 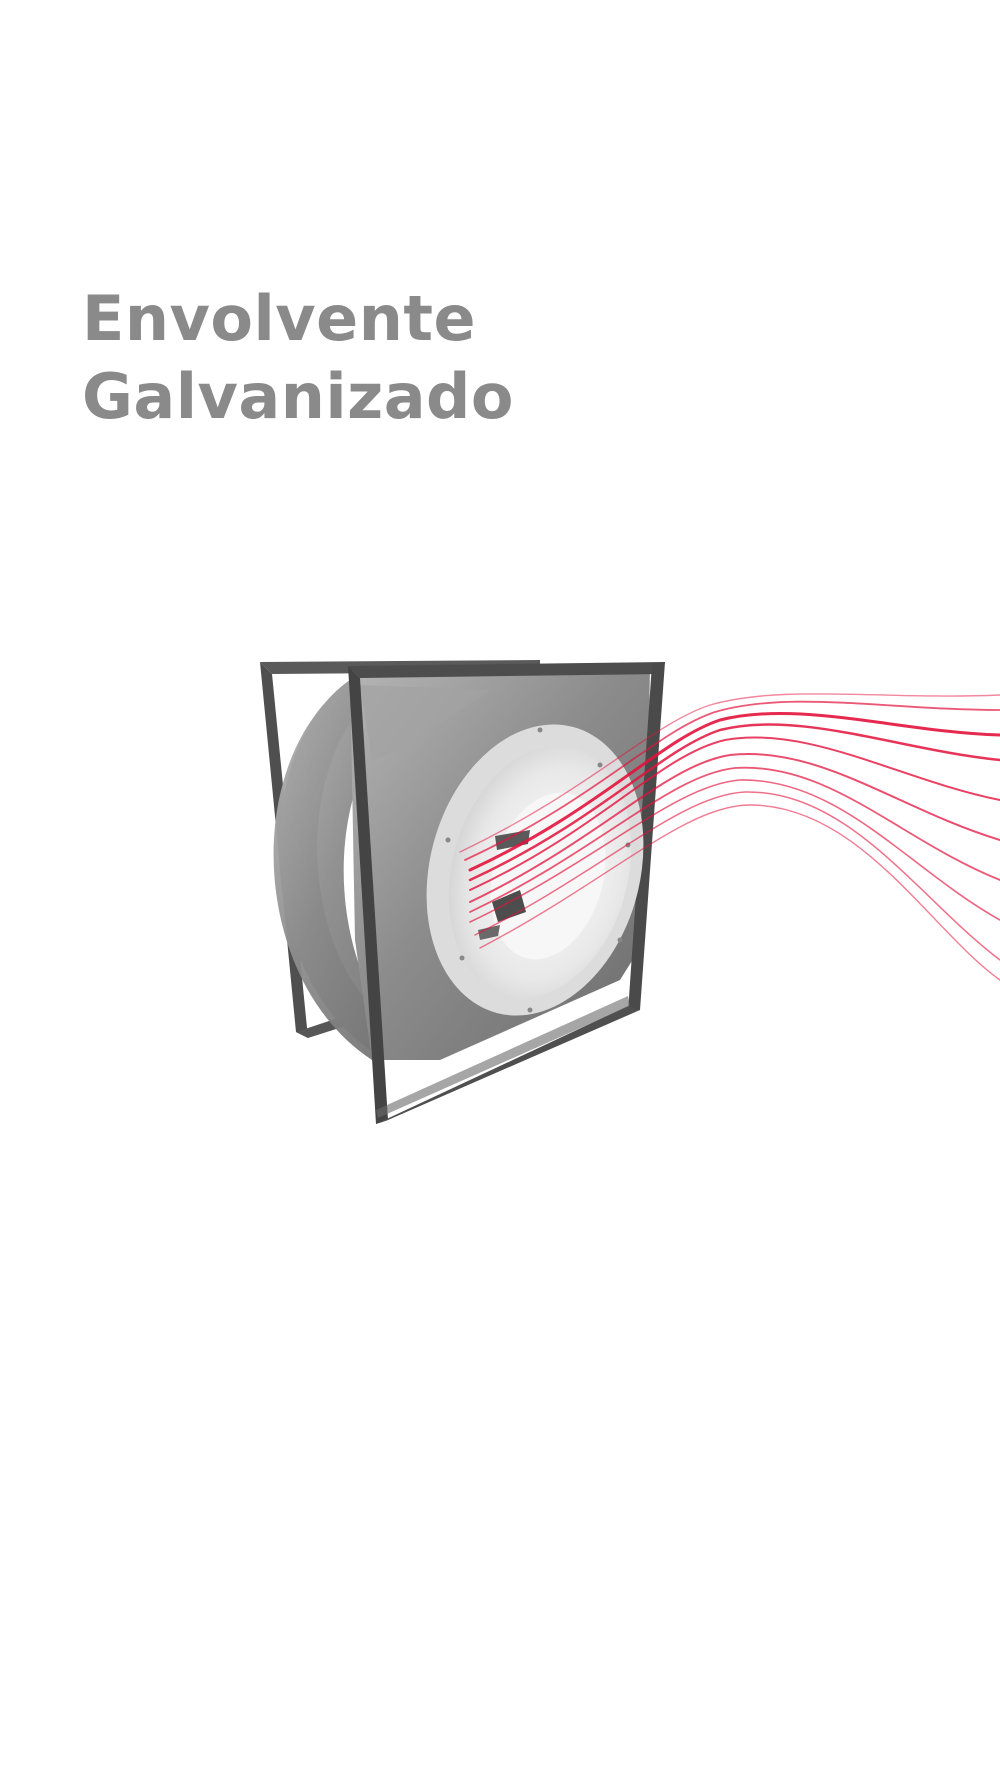 I want to click on headline-line-1: Envolvente, so click(x=279, y=318).